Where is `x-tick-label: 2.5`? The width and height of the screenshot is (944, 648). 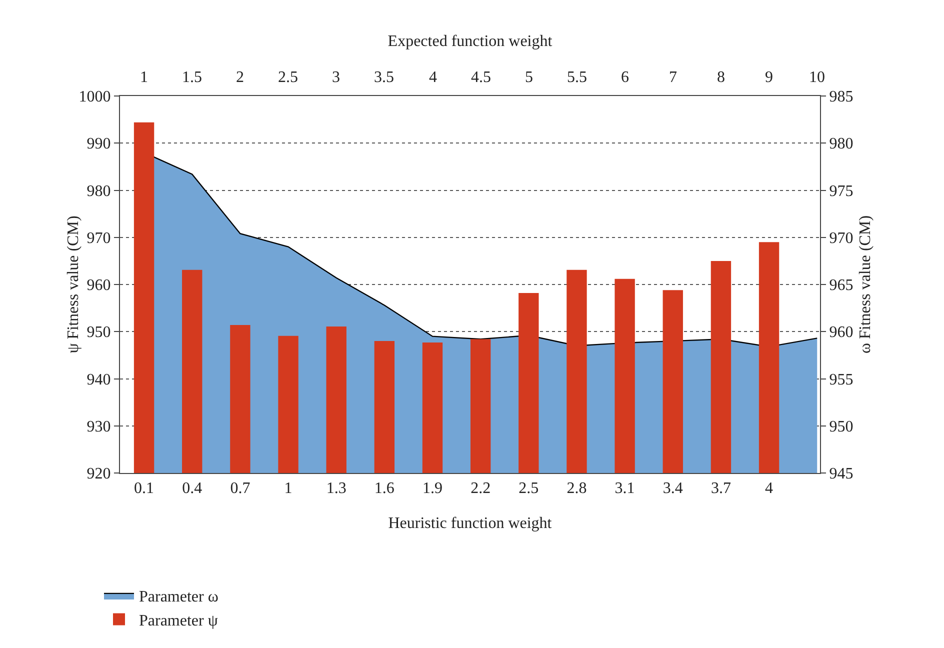 x-tick-label: 2.5 is located at coordinates (528, 489).